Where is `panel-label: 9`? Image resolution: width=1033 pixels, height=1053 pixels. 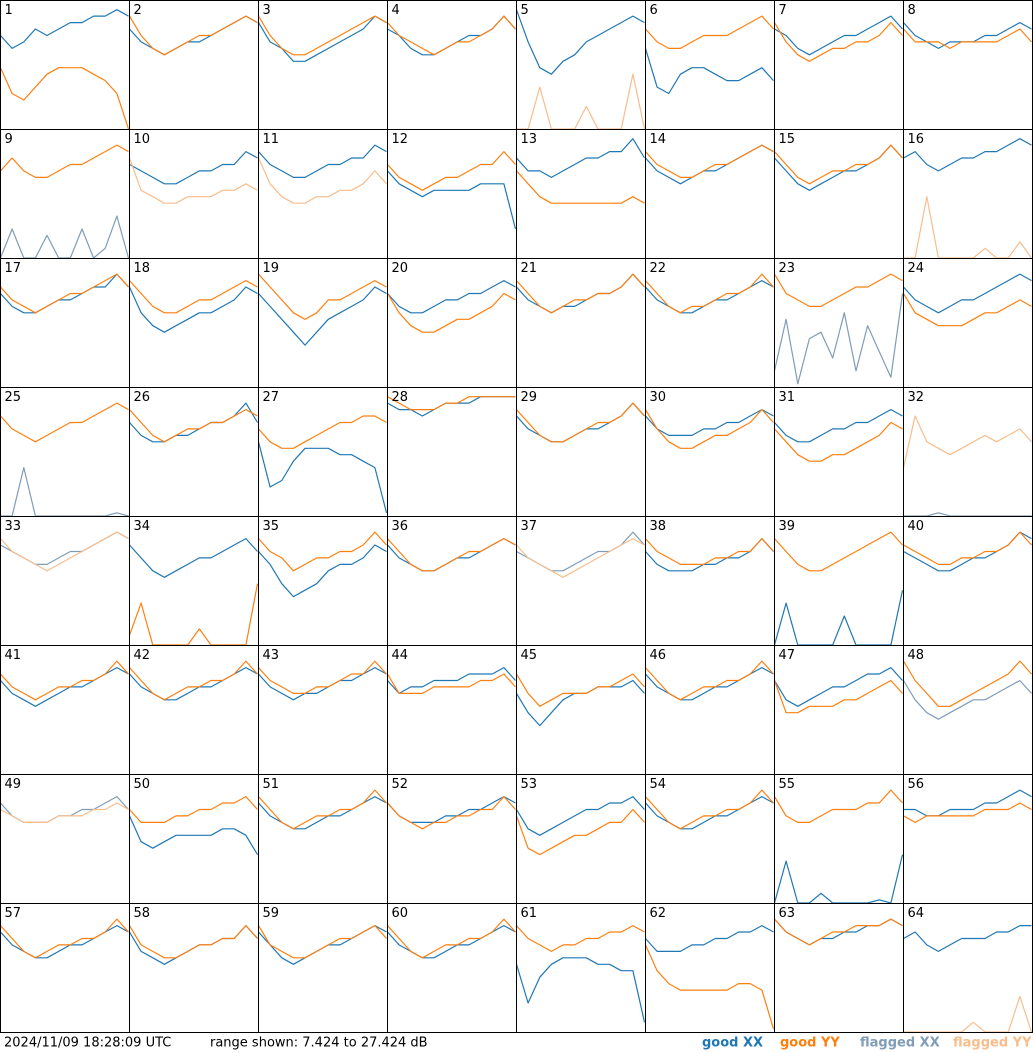
panel-label: 9 is located at coordinates (9, 139).